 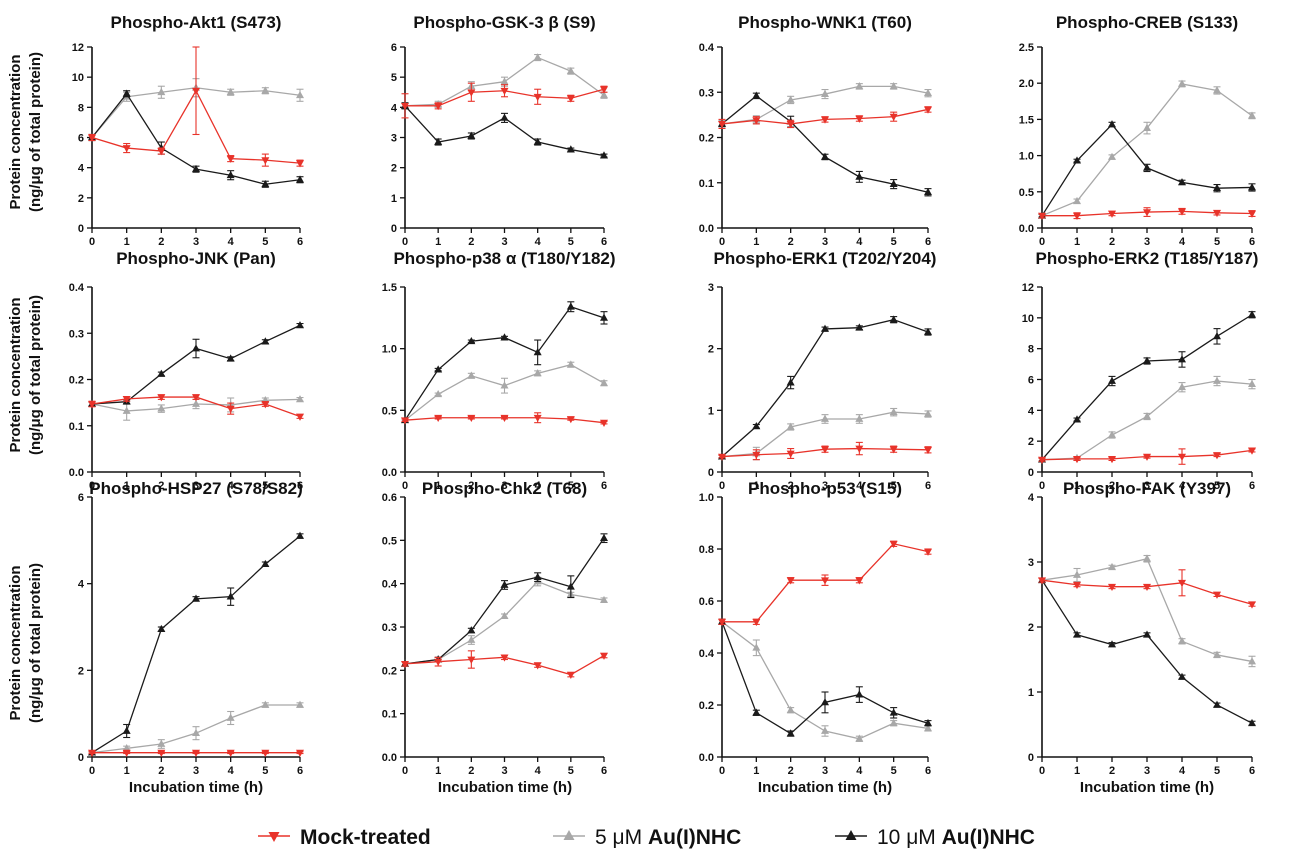 What do you see at coordinates (815, 130) in the screenshot?
I see `panel-3: Phospho-WNK1 (T60) 0.0 0.1 0.2 0.3 0.4 0 1 2 3 4 5 6` at bounding box center [815, 130].